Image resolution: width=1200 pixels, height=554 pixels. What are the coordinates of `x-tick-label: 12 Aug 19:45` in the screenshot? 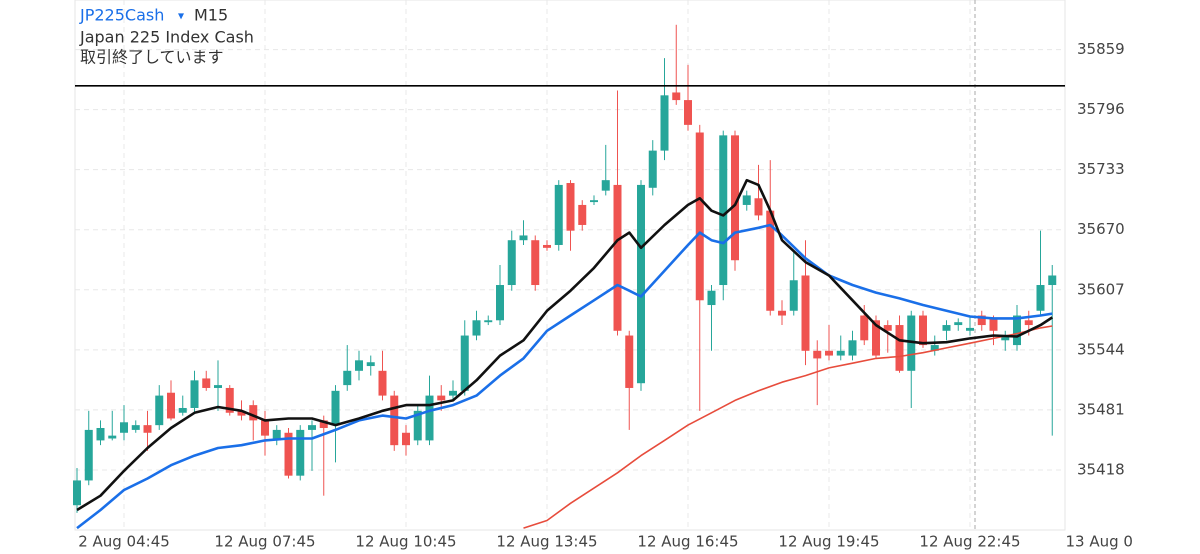 It's located at (828, 542).